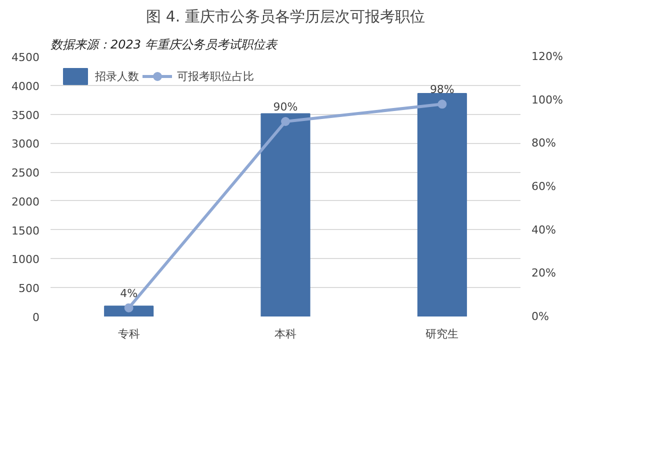 This screenshot has height=449, width=646. Describe the element at coordinates (164, 45) in the screenshot. I see `source-note: 数据来源：2023 年重庆公务员考试职位表` at that location.